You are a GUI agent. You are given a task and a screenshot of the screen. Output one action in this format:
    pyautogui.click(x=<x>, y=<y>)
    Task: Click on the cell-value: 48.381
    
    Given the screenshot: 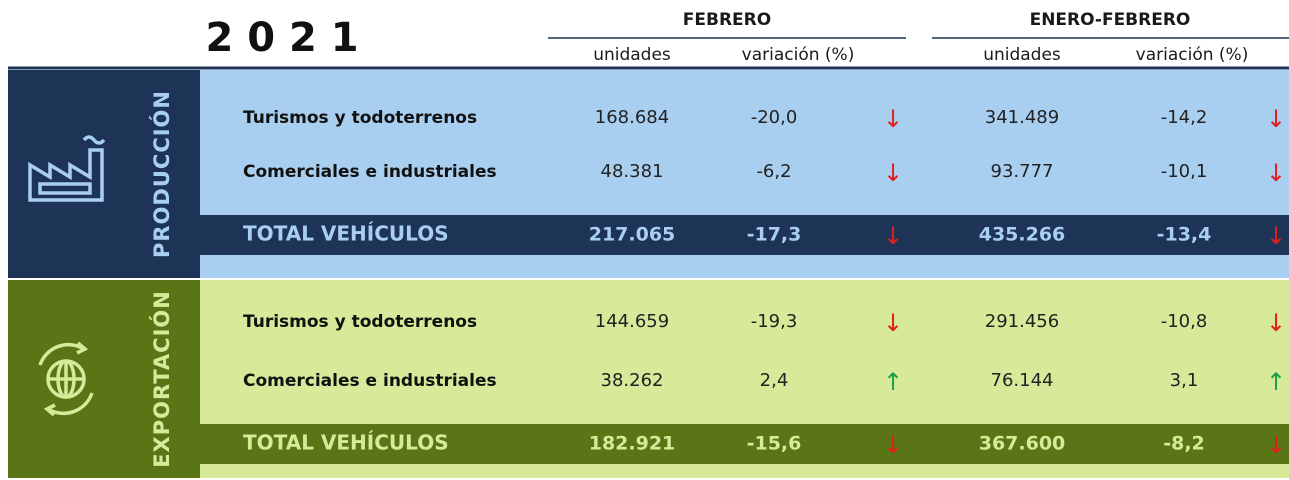 What is the action you would take?
    pyautogui.click(x=632, y=171)
    